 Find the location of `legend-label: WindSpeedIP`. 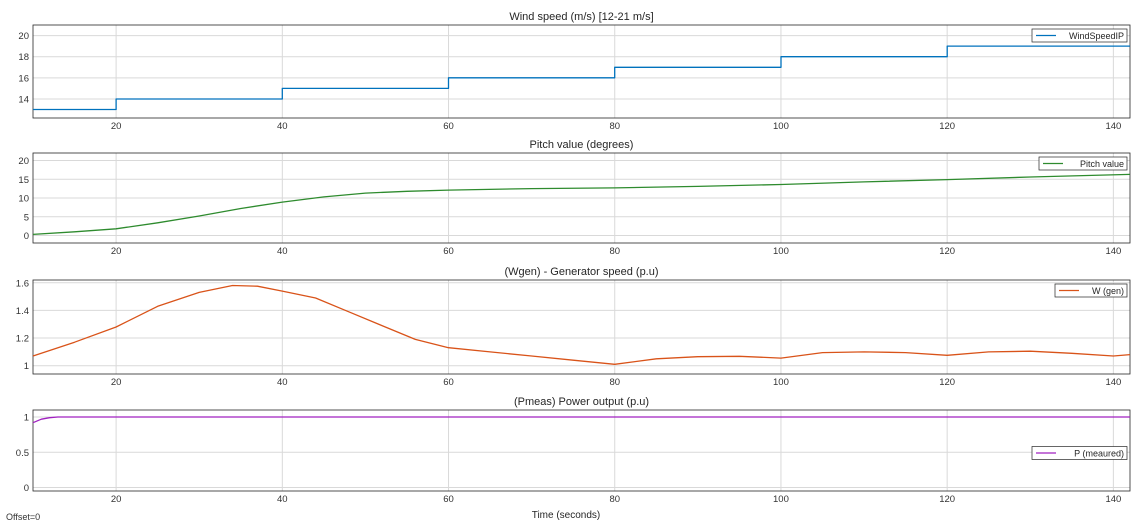

legend-label: WindSpeedIP is located at coordinates (1096, 36).